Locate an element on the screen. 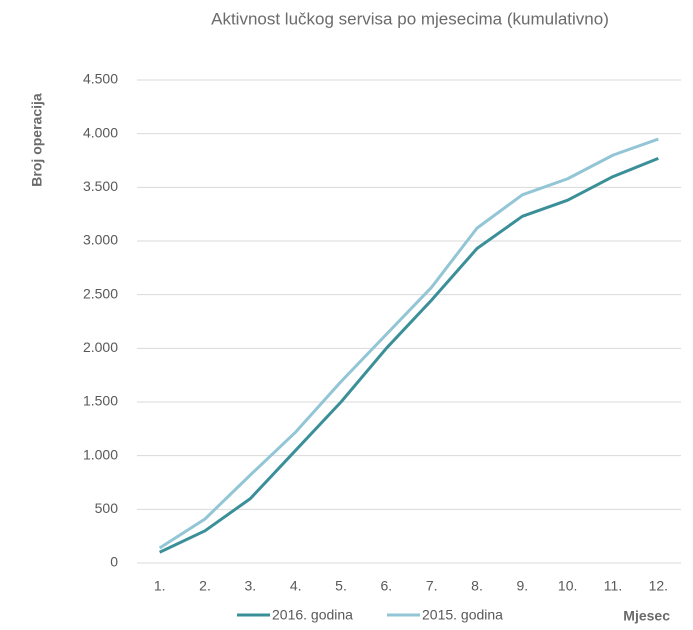 The width and height of the screenshot is (693, 630). x-tick-label: 11. is located at coordinates (613, 586).